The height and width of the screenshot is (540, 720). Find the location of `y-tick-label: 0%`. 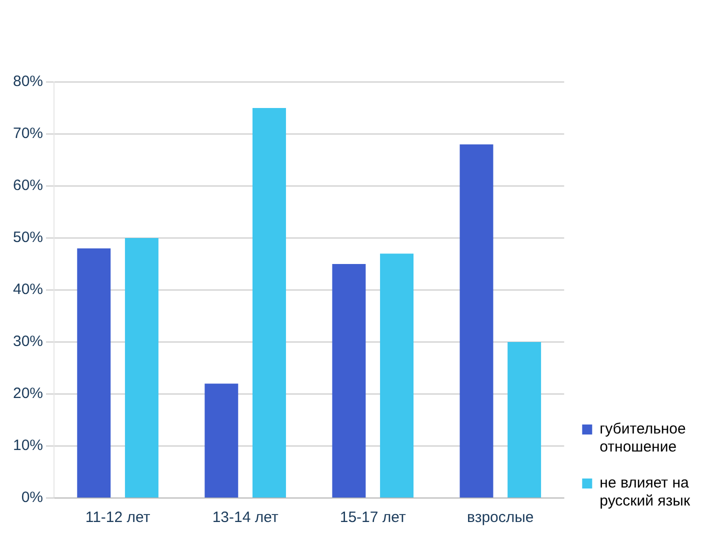

y-tick-label: 0% is located at coordinates (32, 497).